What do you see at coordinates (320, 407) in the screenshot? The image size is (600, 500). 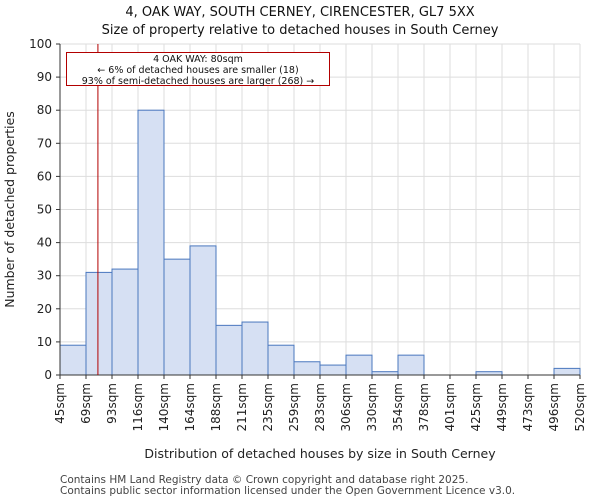 I see `x-tick-label: 283sqm` at bounding box center [320, 407].